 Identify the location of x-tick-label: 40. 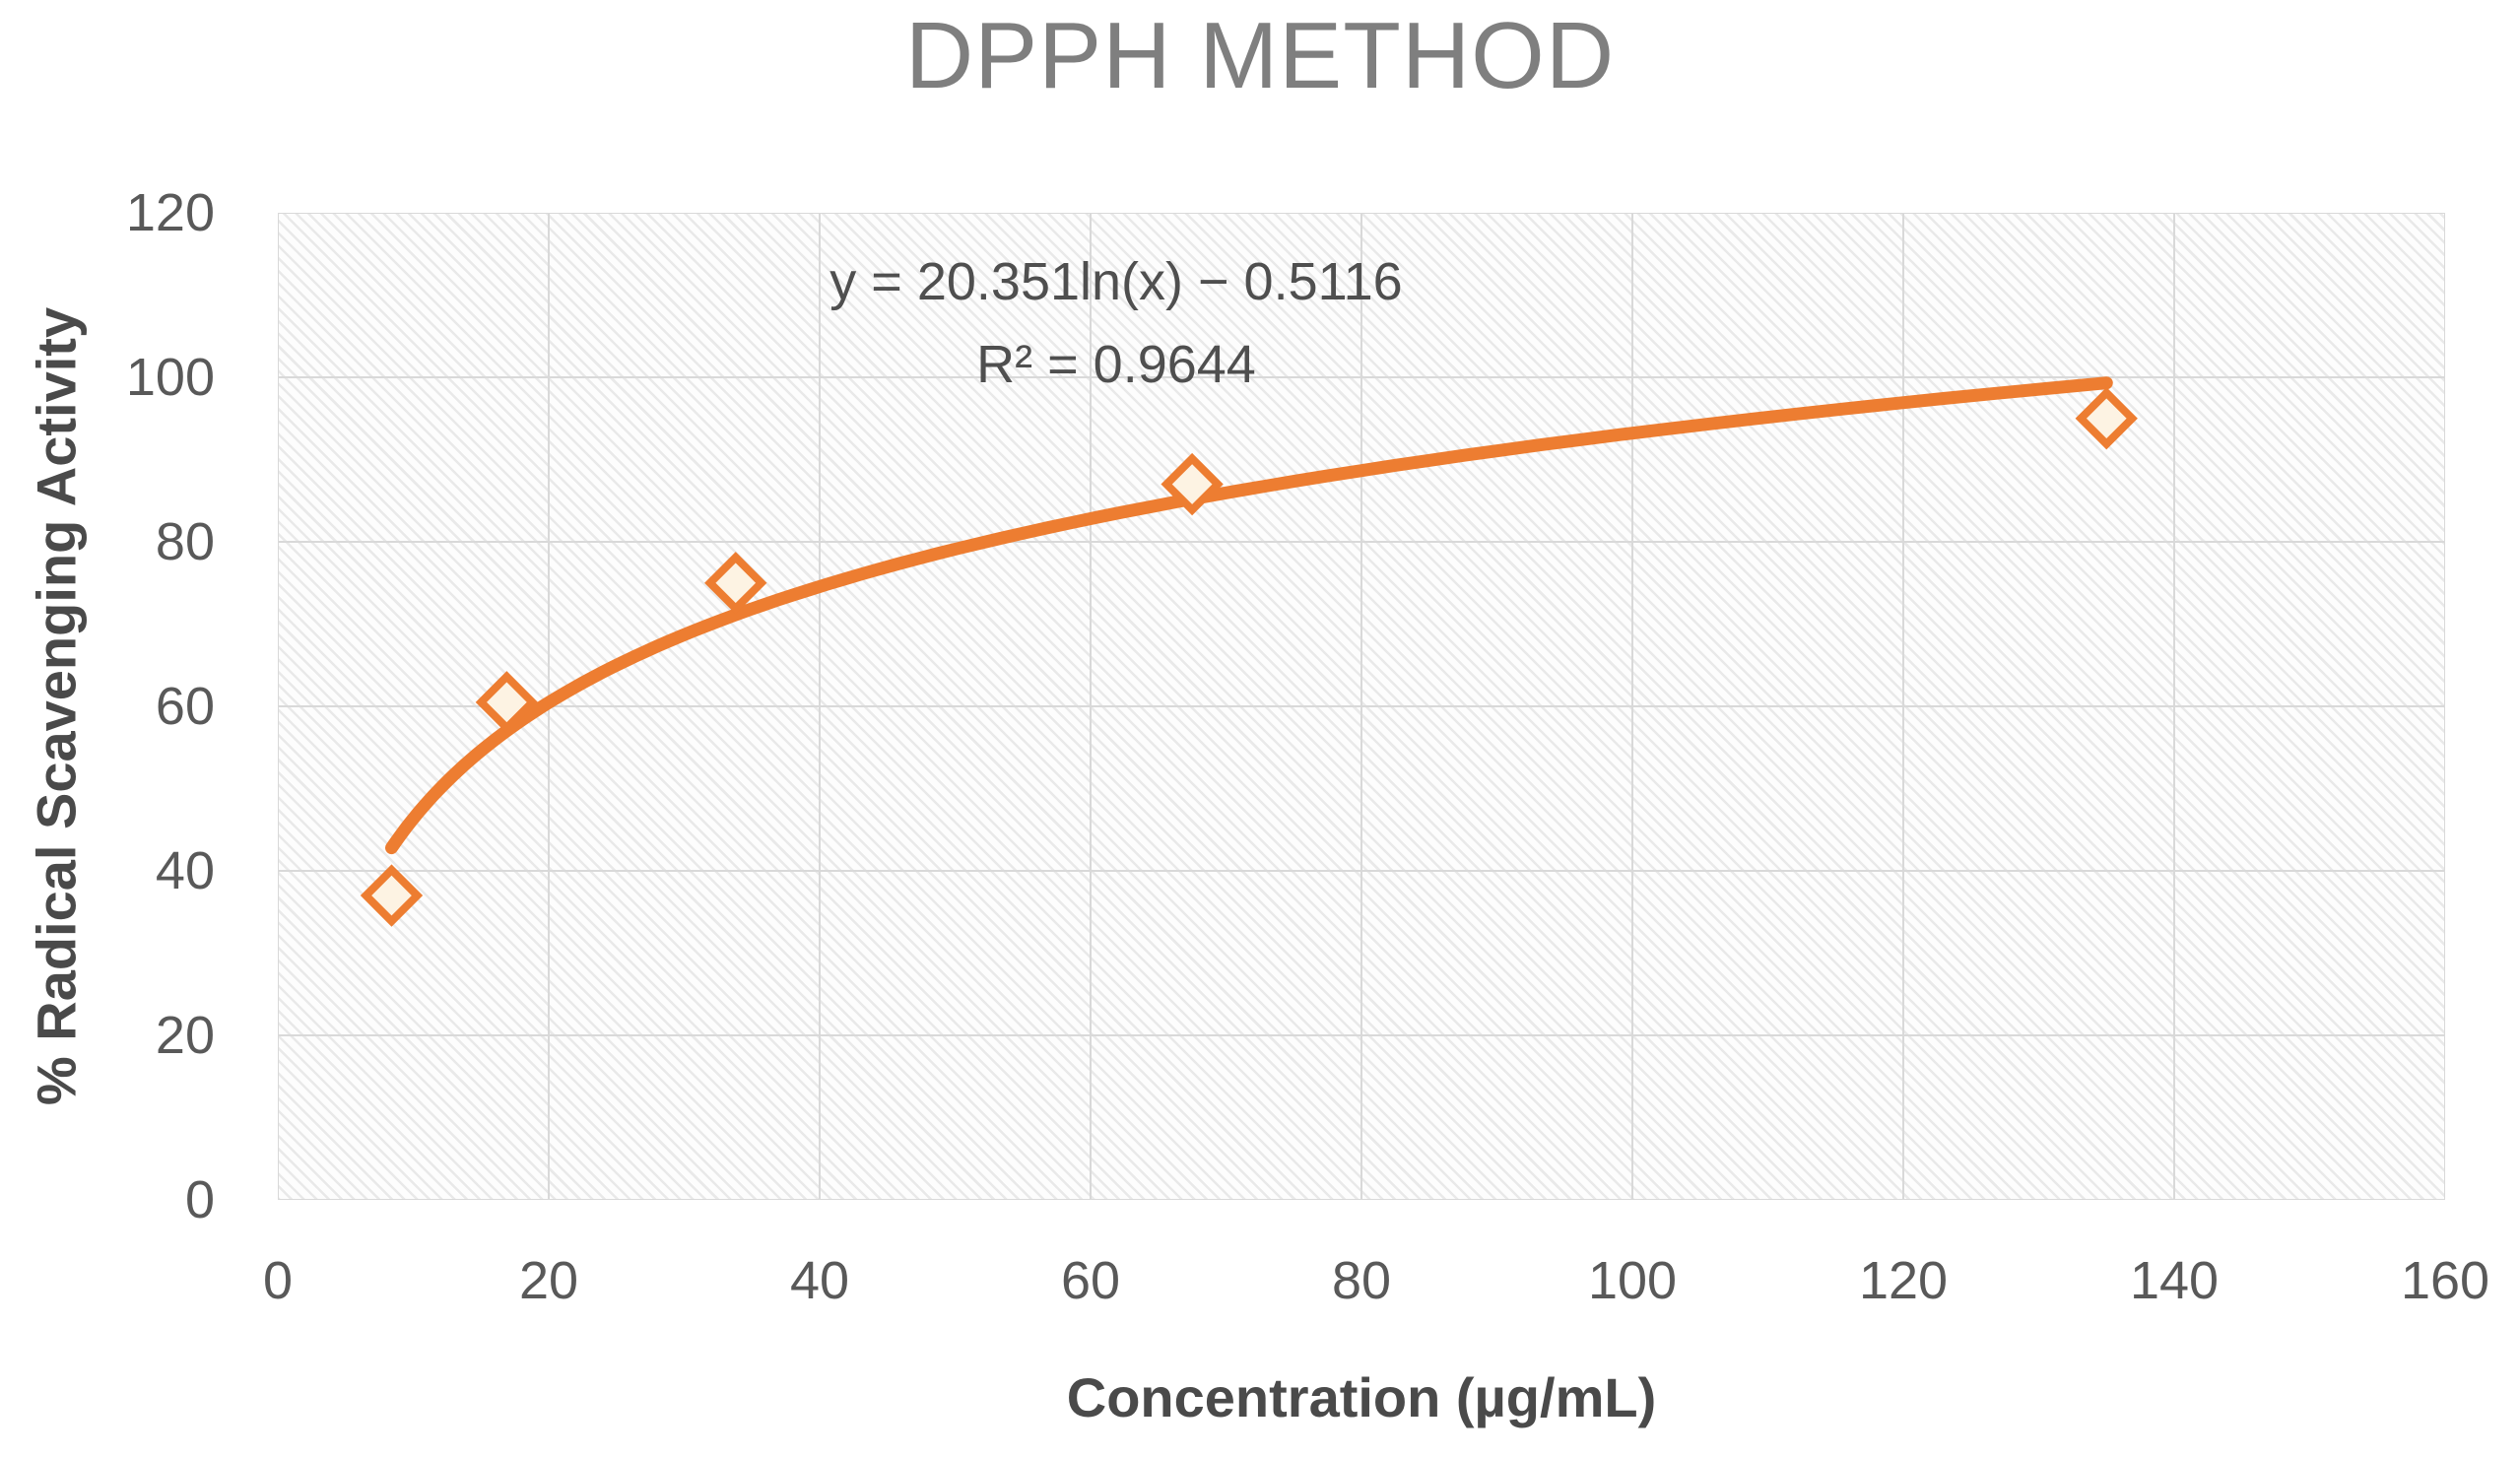
(819, 1280).